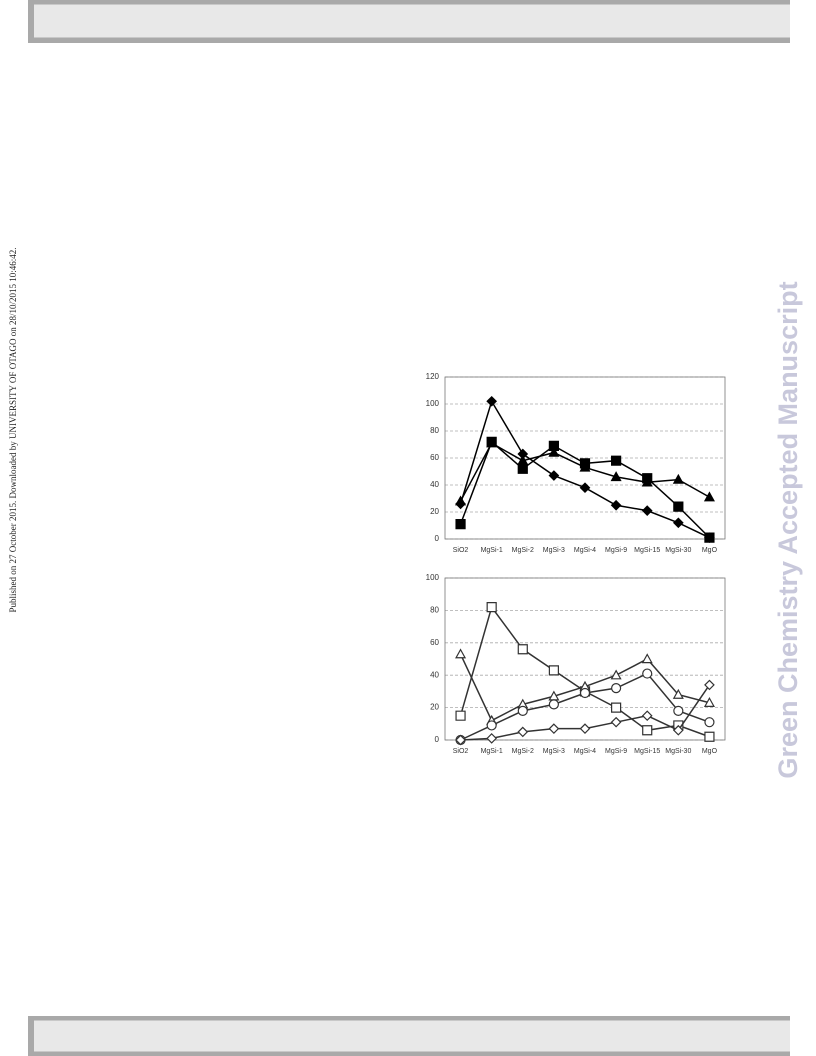  I want to click on watermark: Green Chemistry Accepted Manuscript, so click(788, 529).